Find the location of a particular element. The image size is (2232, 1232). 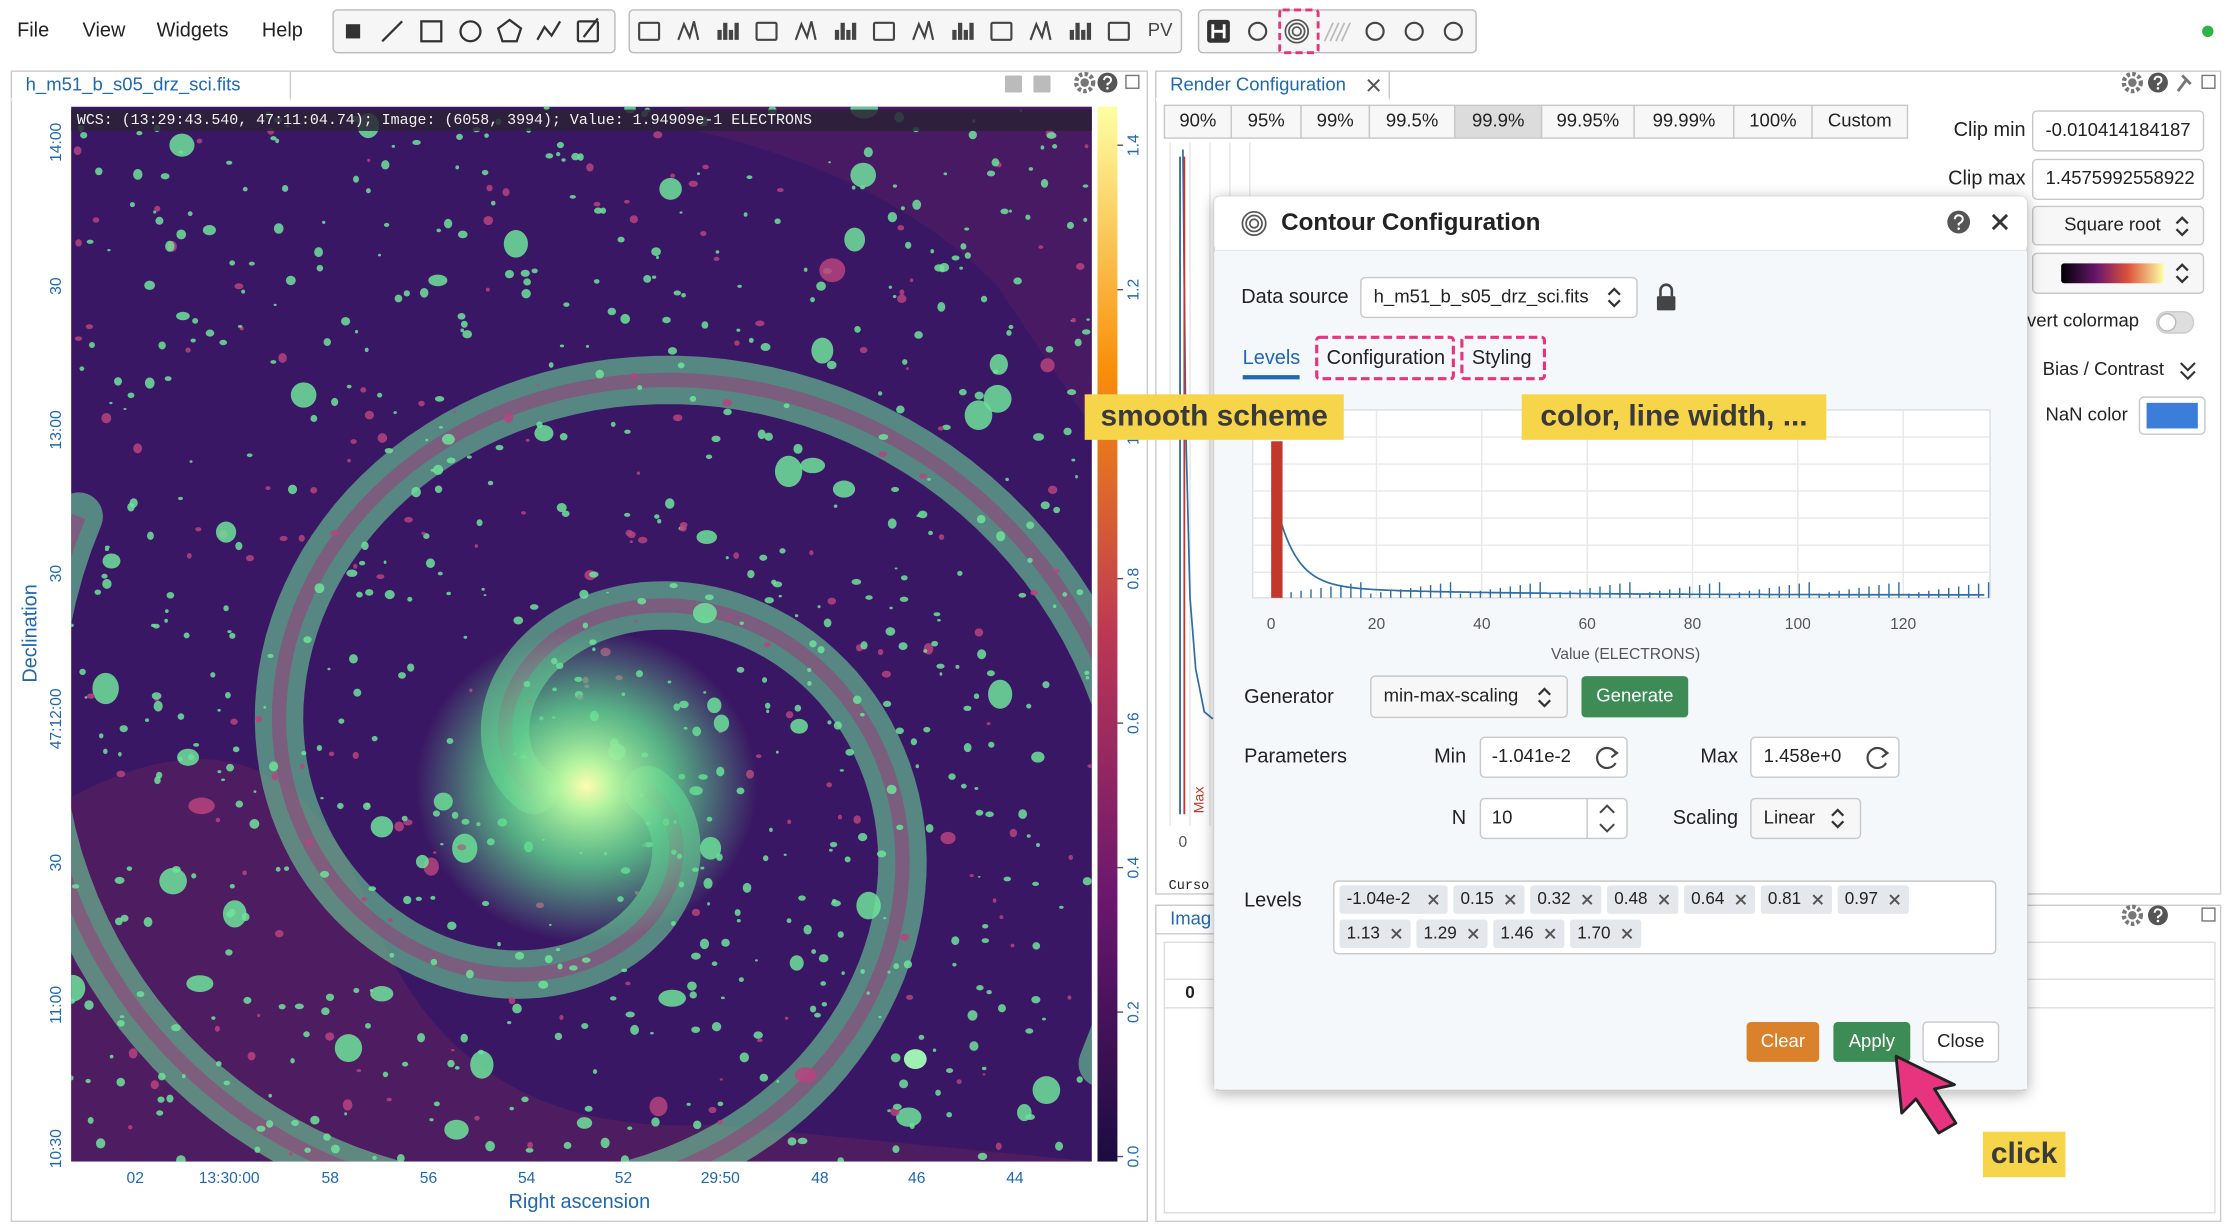

dialog-icon is located at coordinates (1254, 223).